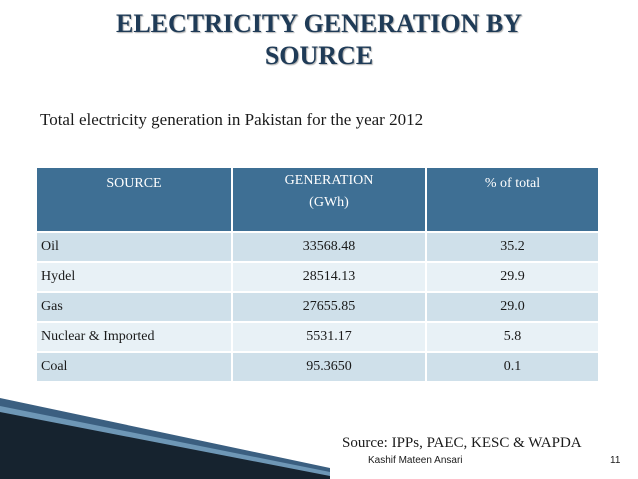  Describe the element at coordinates (513, 247) in the screenshot. I see `cell-percent: 35.2` at that location.